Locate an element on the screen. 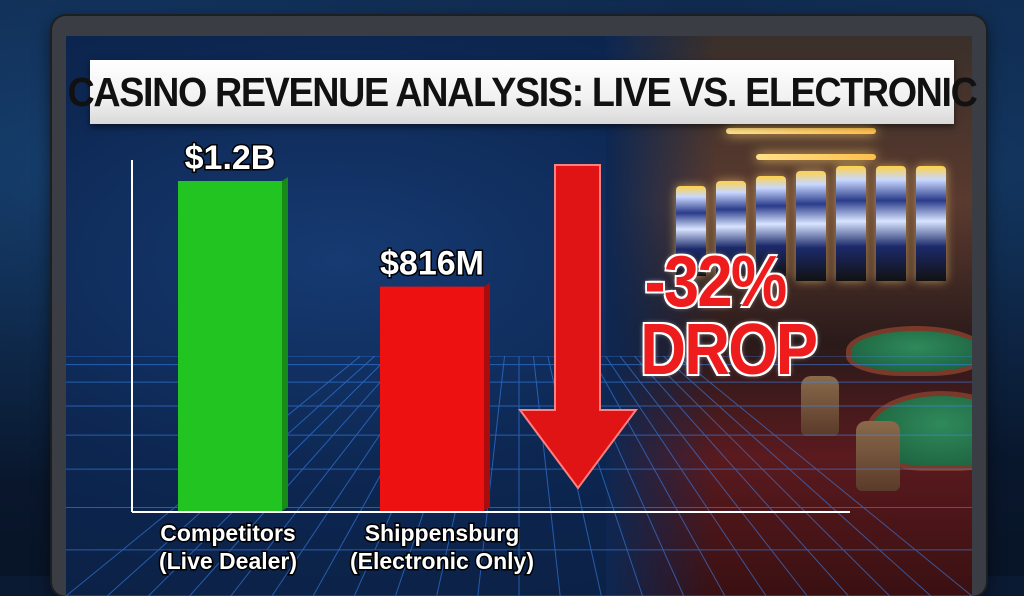  drop-percent: -32% is located at coordinates (716, 282).